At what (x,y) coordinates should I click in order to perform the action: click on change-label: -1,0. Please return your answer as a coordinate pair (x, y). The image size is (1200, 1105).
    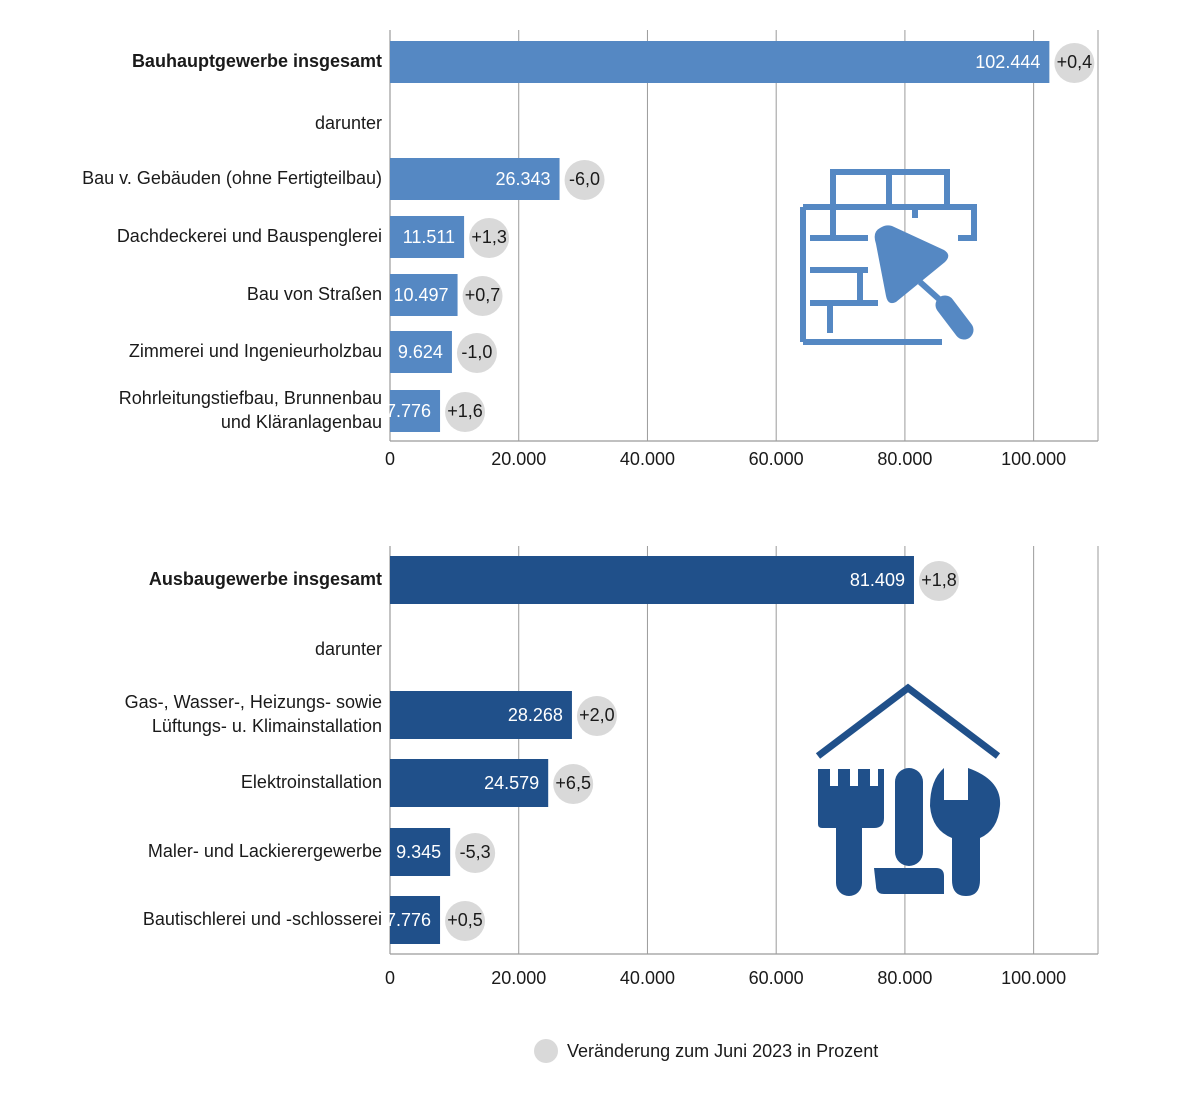
    Looking at the image, I should click on (476, 352).